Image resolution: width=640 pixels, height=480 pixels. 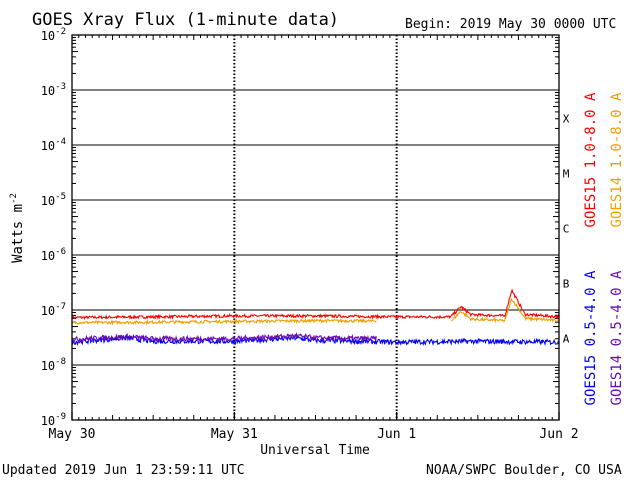 What do you see at coordinates (396, 434) in the screenshot?
I see `x-tick-label: Jun 1` at bounding box center [396, 434].